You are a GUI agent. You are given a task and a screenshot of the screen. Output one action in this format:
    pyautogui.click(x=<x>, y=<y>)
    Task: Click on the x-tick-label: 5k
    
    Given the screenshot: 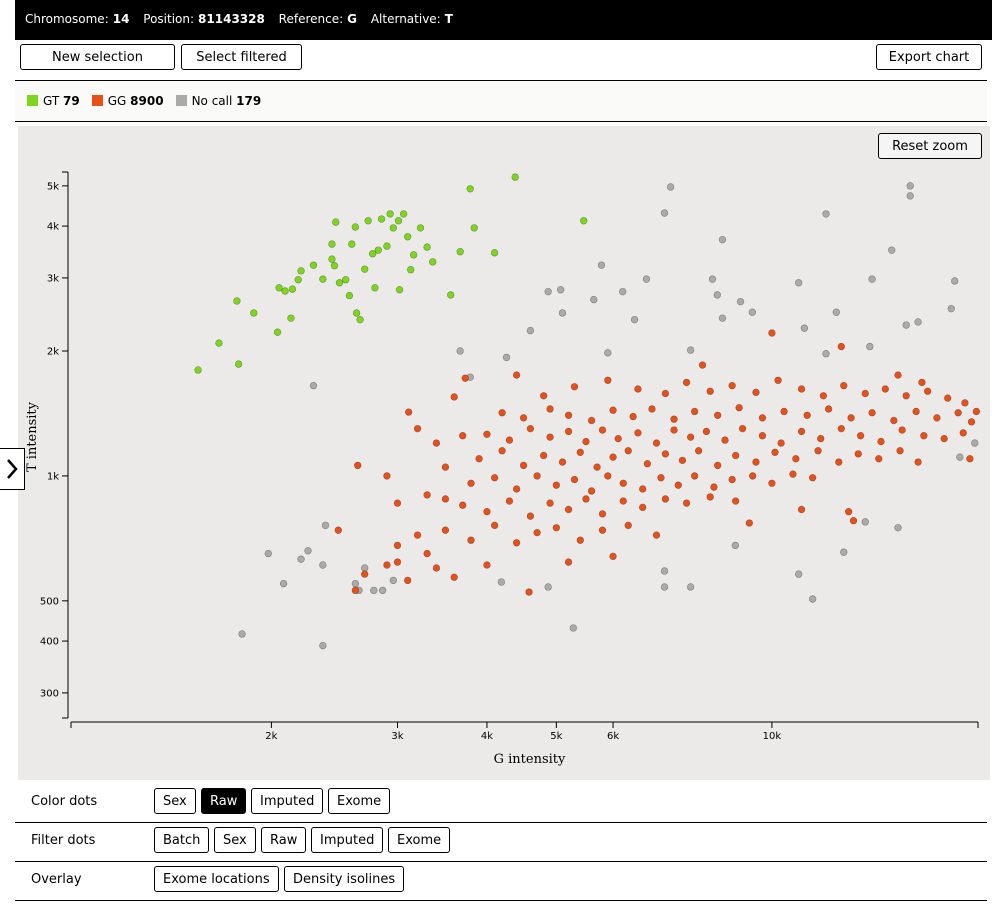 What is the action you would take?
    pyautogui.click(x=556, y=736)
    